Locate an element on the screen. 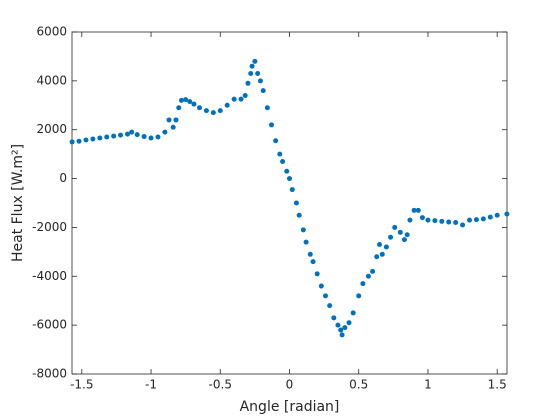  y-tick-label: -4000 is located at coordinates (49, 276).